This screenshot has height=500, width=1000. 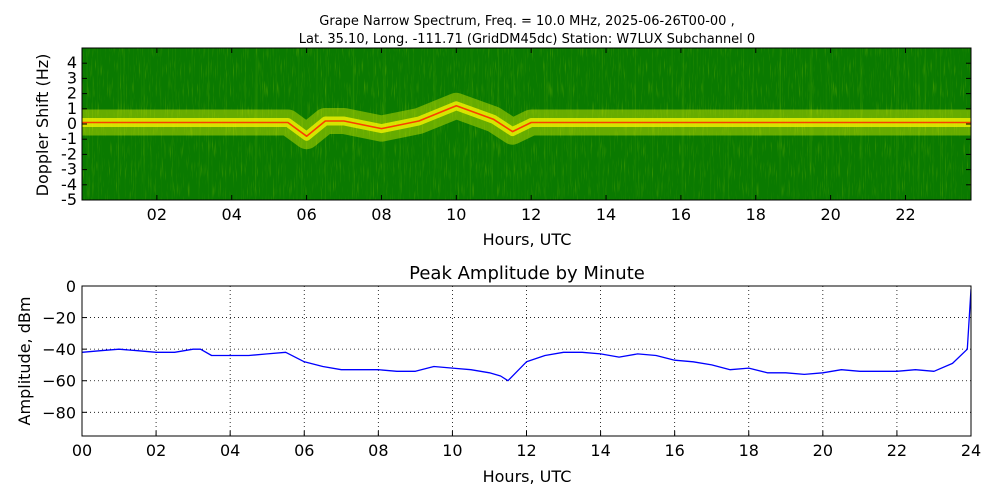 I want to click on amplitude-x-tick-label: 20, so click(x=823, y=450).